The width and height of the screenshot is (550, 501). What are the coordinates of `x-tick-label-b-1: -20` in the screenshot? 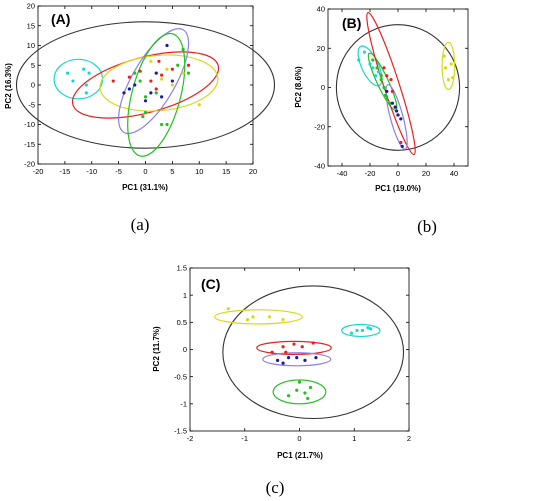 It's located at (370, 173).